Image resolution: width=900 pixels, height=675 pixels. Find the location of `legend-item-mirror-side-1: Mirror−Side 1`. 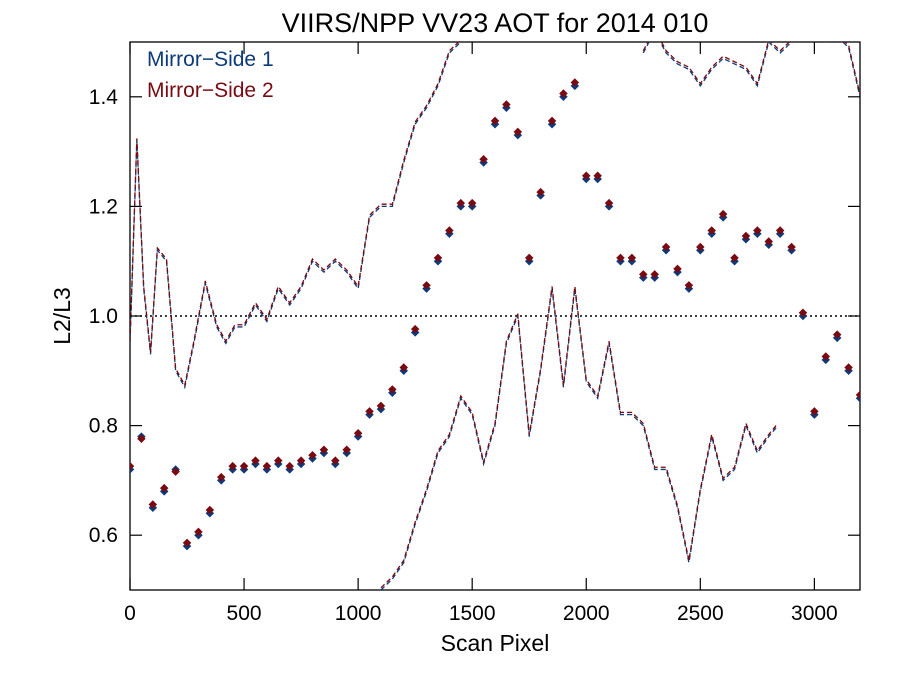

legend-item-mirror-side-1: Mirror−Side 1 is located at coordinates (210, 59).